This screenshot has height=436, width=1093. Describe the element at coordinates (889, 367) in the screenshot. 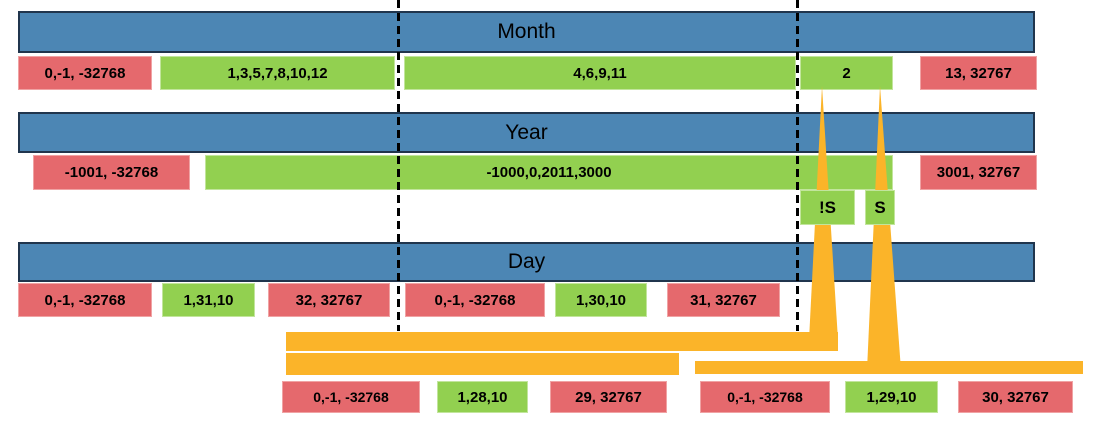

I see `leap-bar` at that location.